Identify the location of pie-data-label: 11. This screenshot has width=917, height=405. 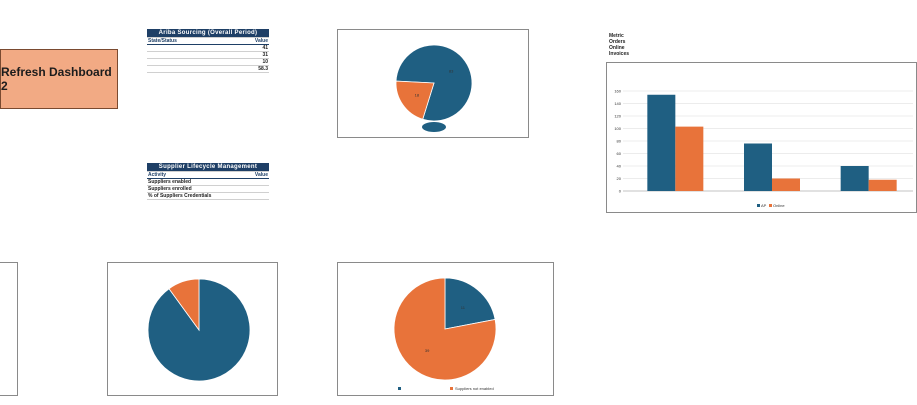
(463, 307).